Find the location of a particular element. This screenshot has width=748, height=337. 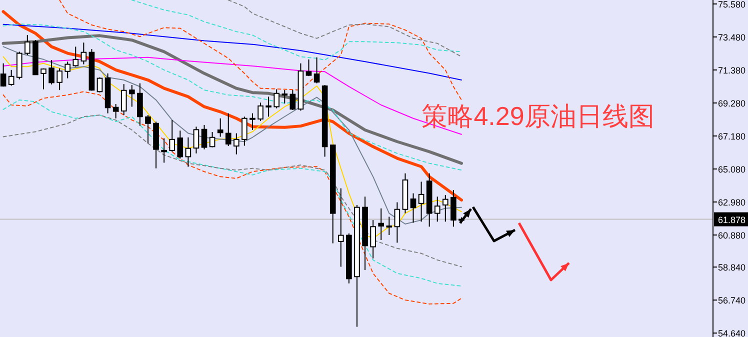

ref-line-label: 61.878 is located at coordinates (732, 219).